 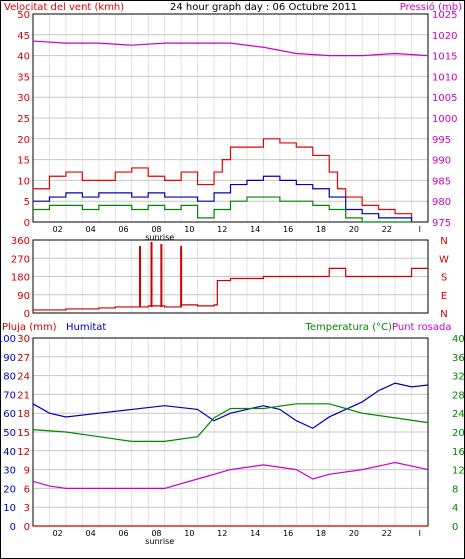 I want to click on p3-rain-tick-label: 30, so click(x=23, y=339).